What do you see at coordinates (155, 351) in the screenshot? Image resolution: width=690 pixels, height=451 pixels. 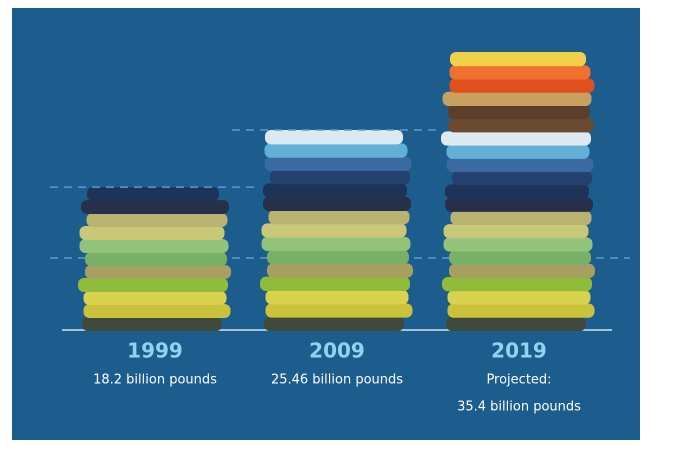 I see `year-label: 1999` at bounding box center [155, 351].